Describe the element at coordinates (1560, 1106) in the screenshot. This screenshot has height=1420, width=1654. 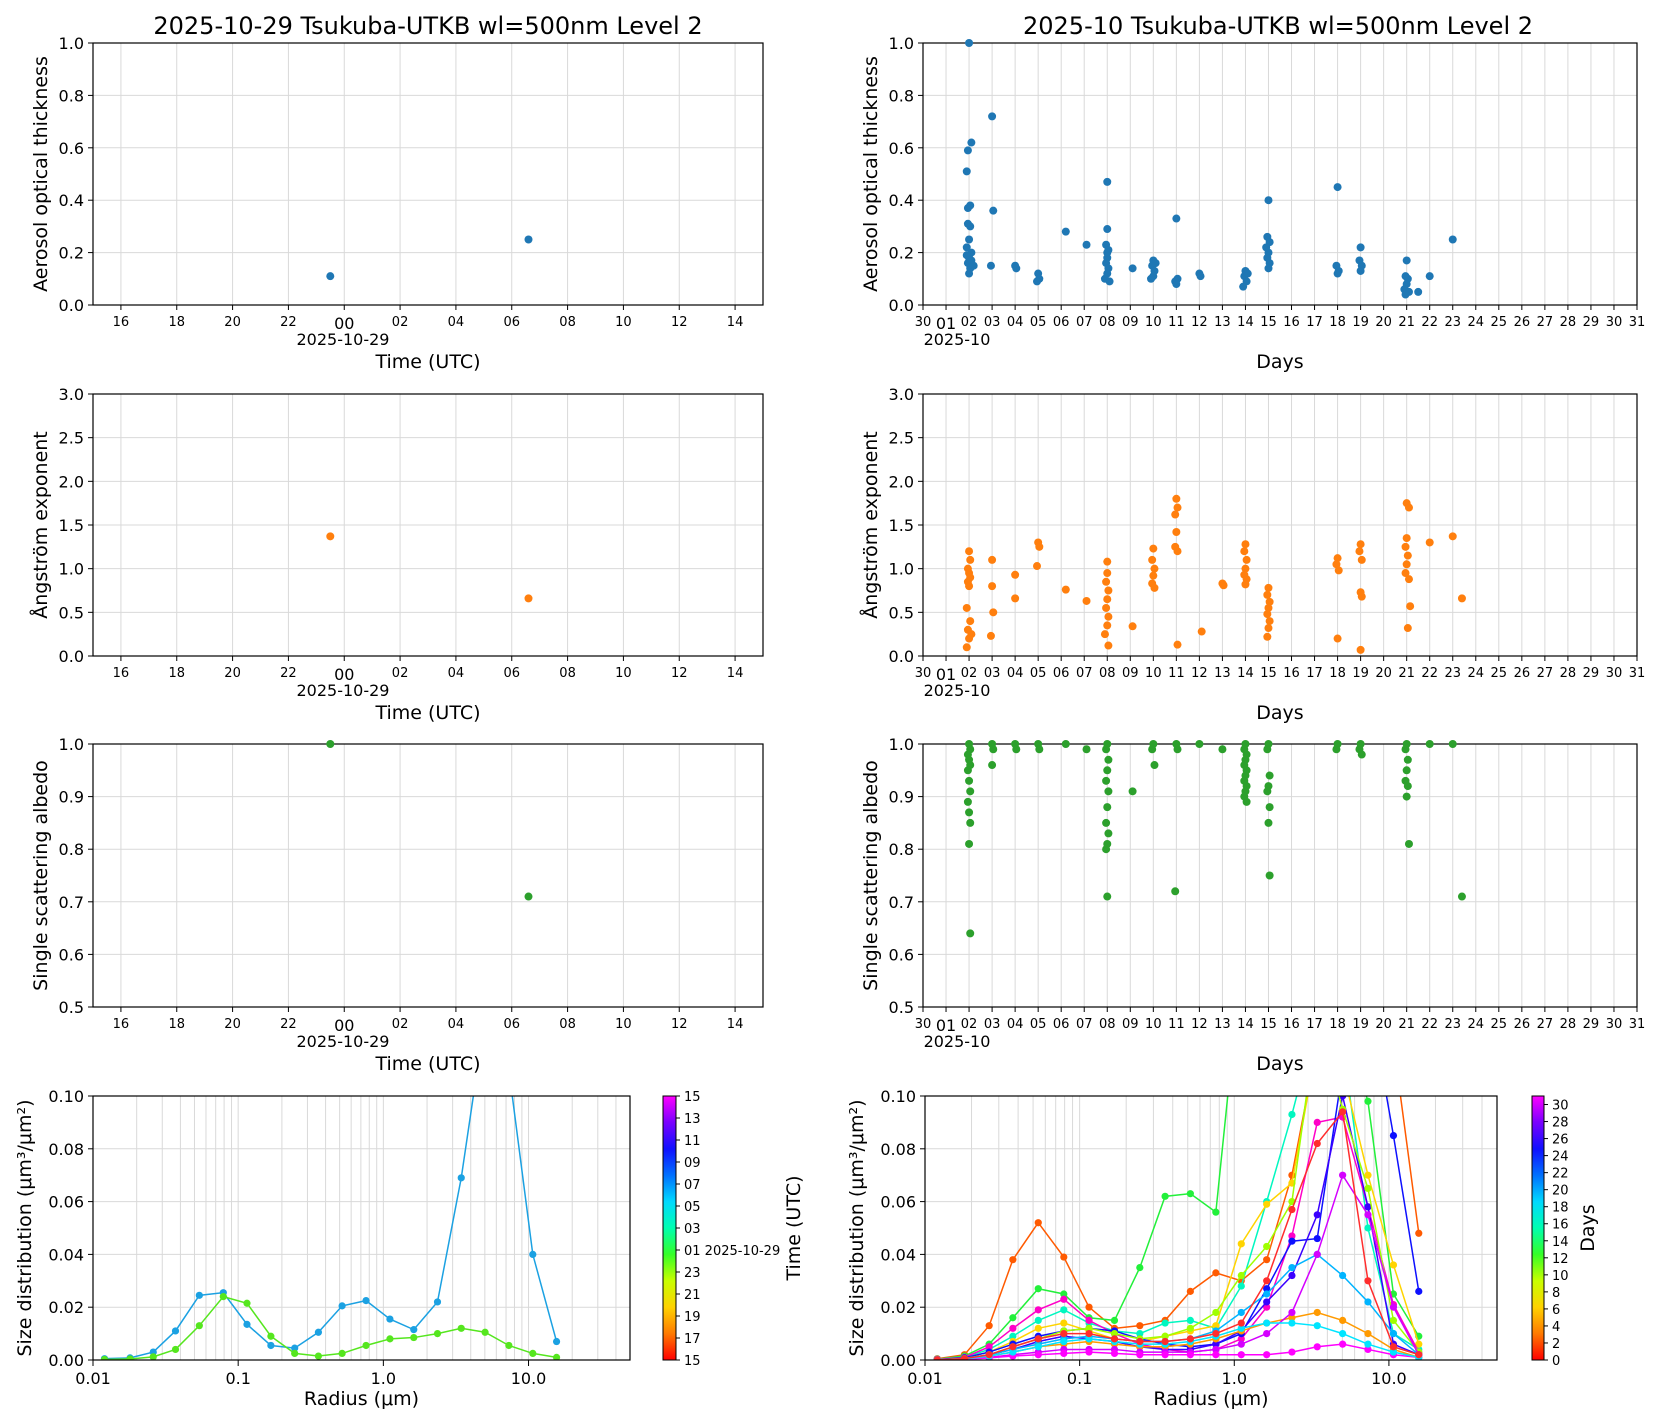
I see `colorbar-tick-label: 30` at that location.